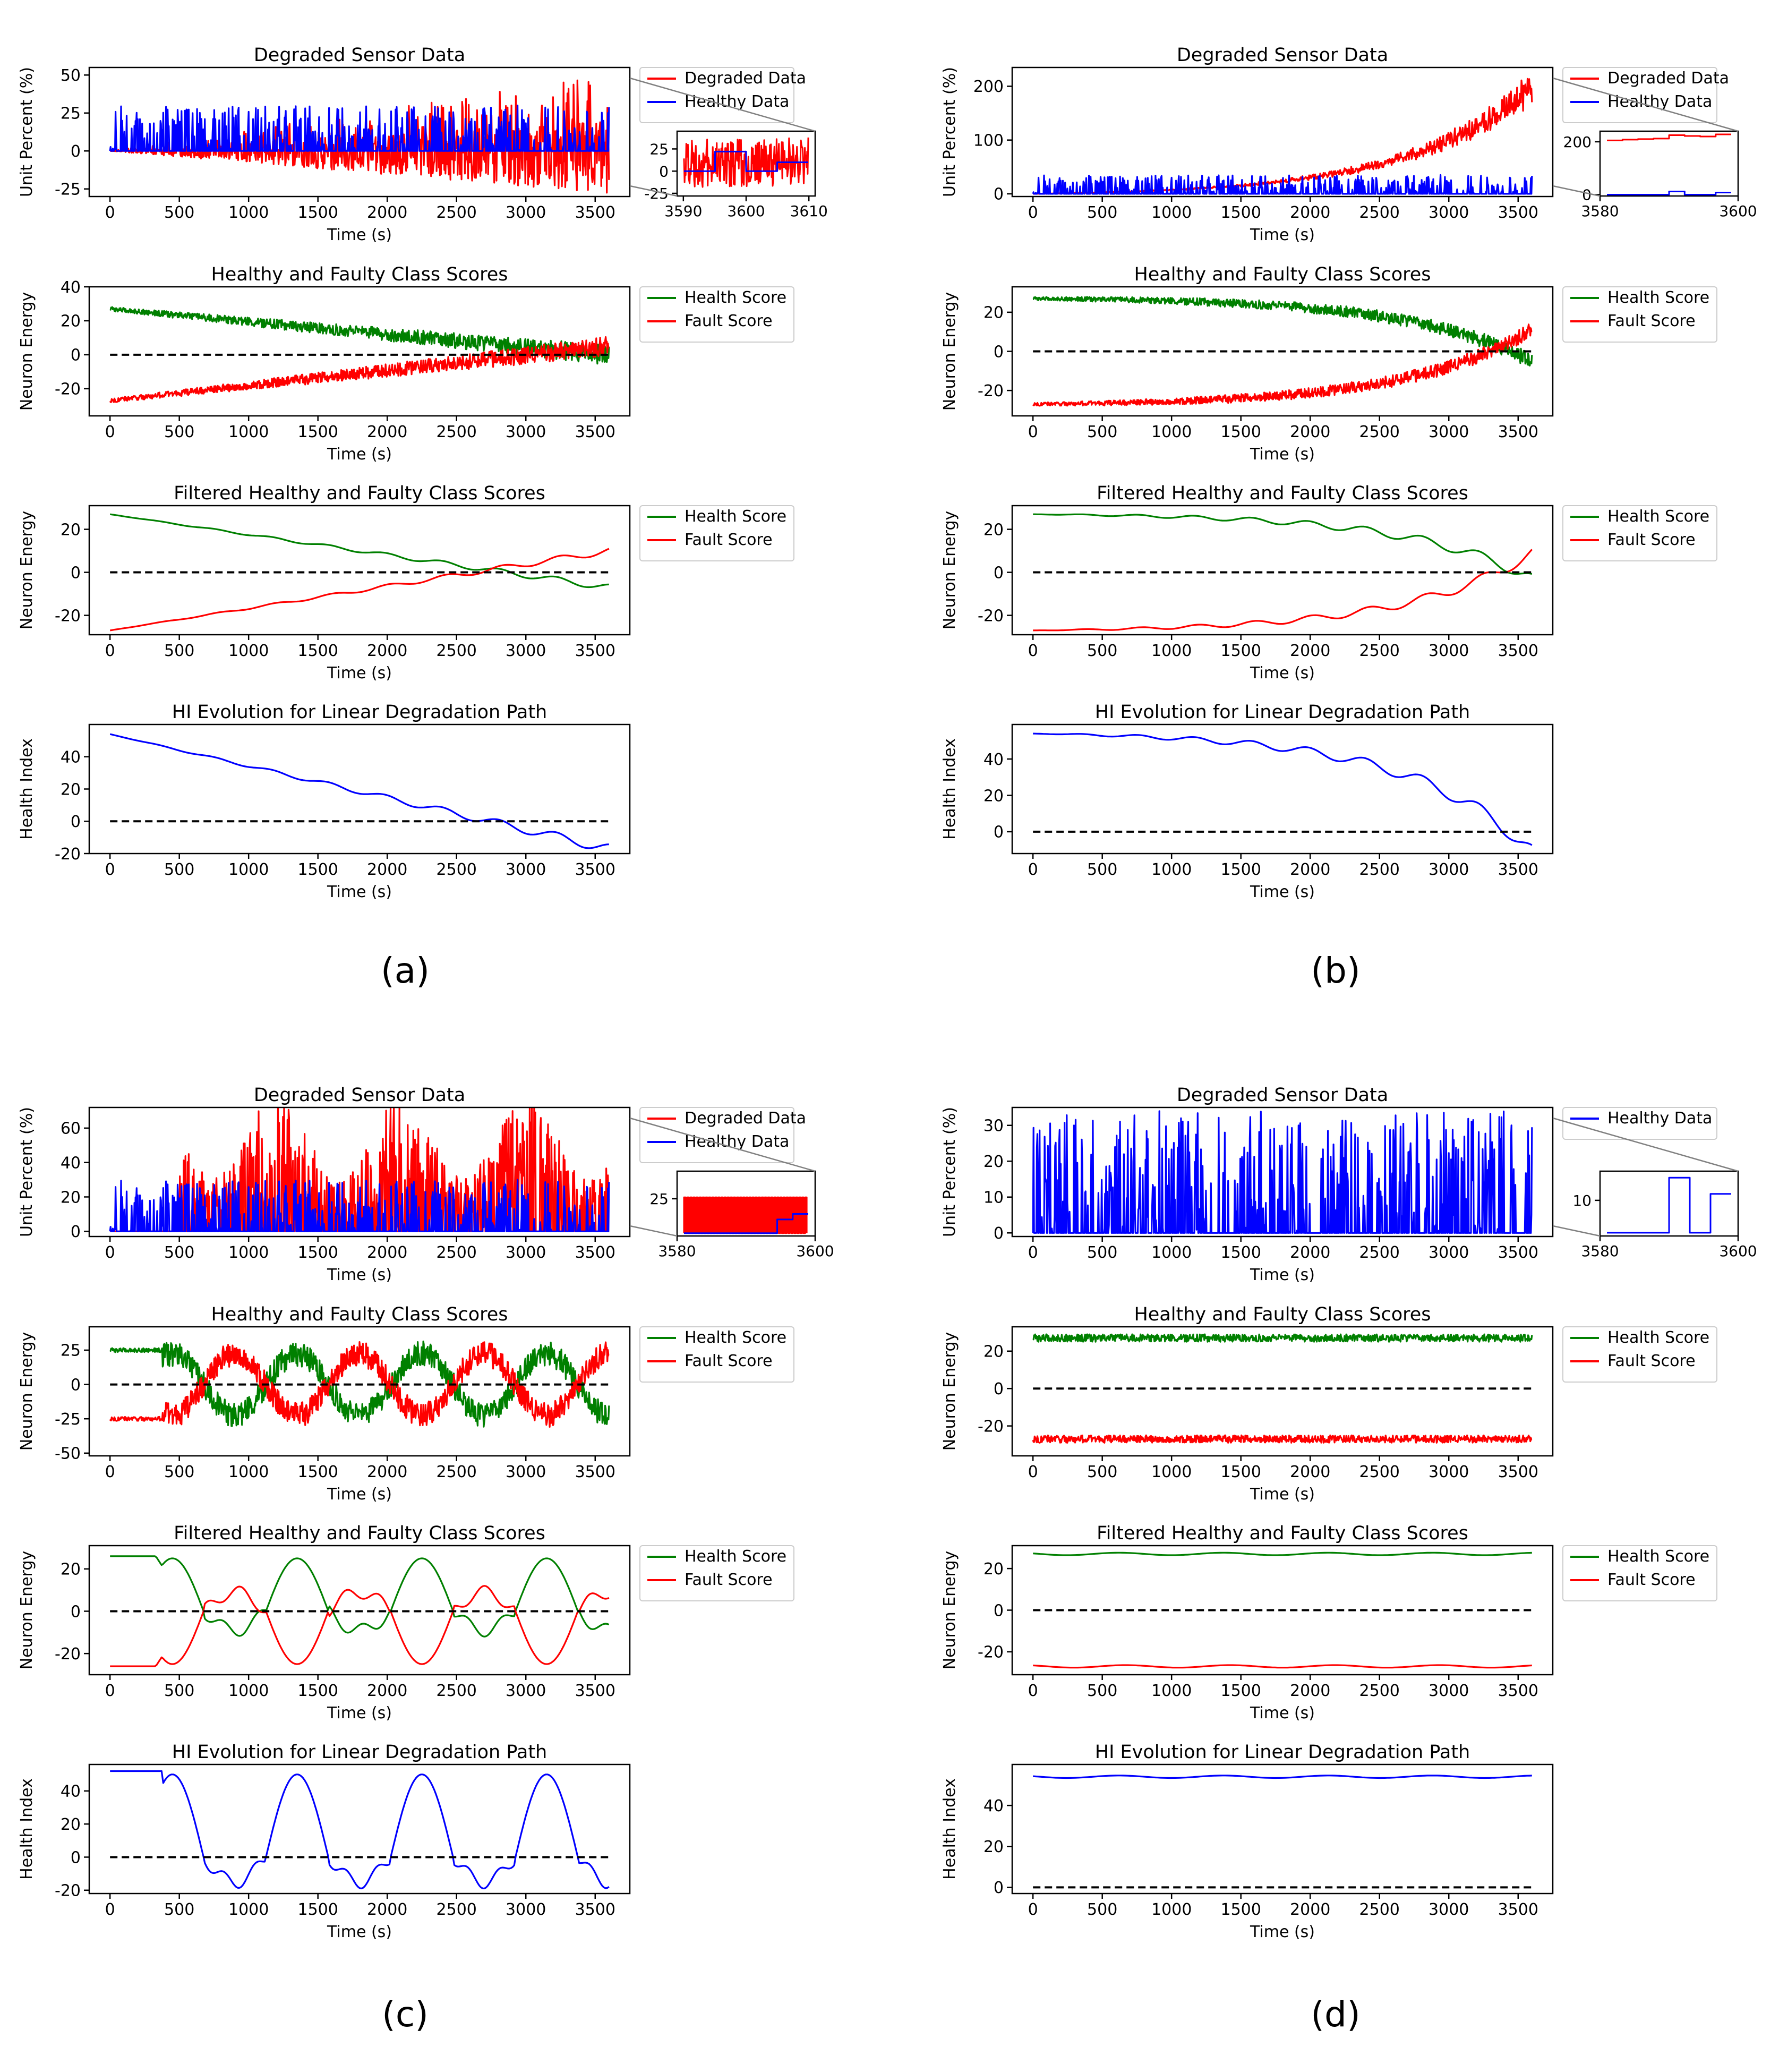 This screenshot has height=2072, width=1779. I want to click on panel-label-d: (d), so click(1336, 2015).